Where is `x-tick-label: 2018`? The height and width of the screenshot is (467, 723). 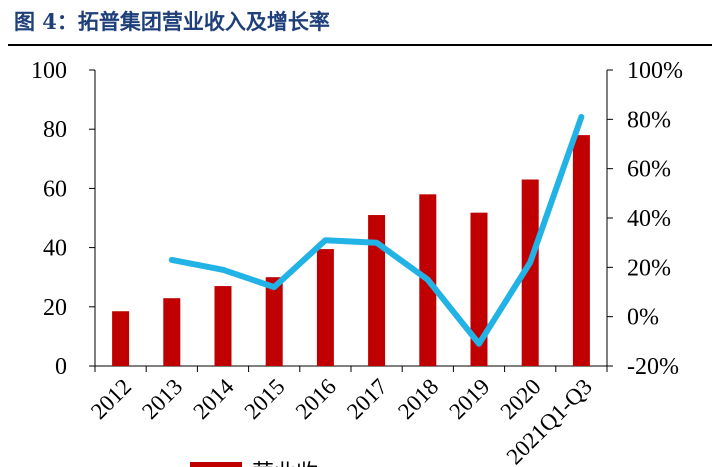 x-tick-label: 2018 is located at coordinates (418, 399).